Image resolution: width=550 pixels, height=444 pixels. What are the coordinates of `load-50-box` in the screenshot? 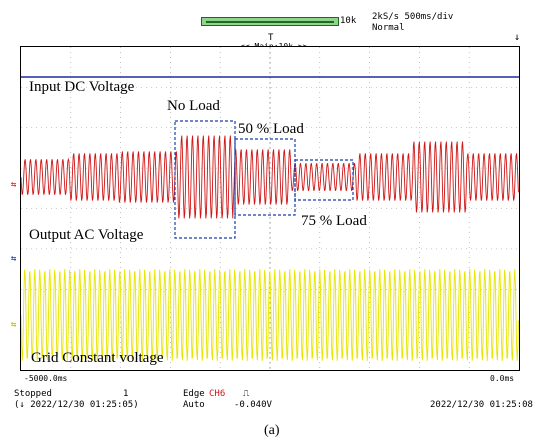 It's located at (265, 177).